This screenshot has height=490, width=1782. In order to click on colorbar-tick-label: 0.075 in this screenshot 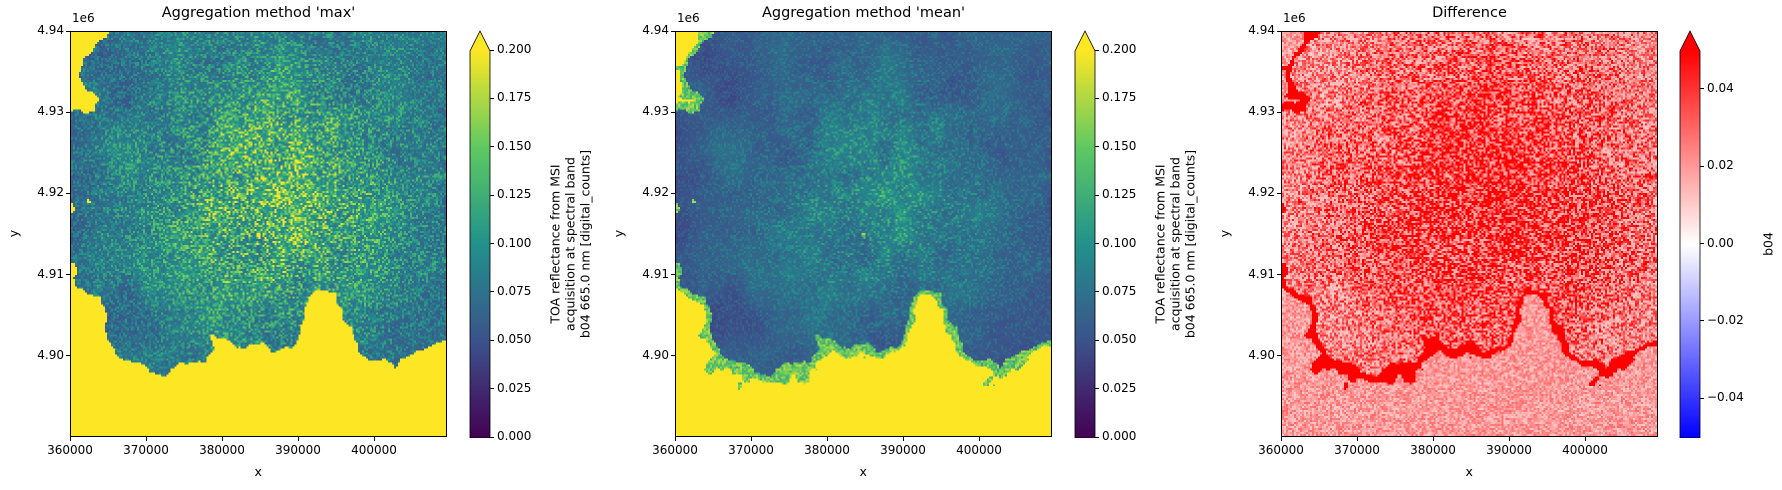, I will do `click(514, 290)`.